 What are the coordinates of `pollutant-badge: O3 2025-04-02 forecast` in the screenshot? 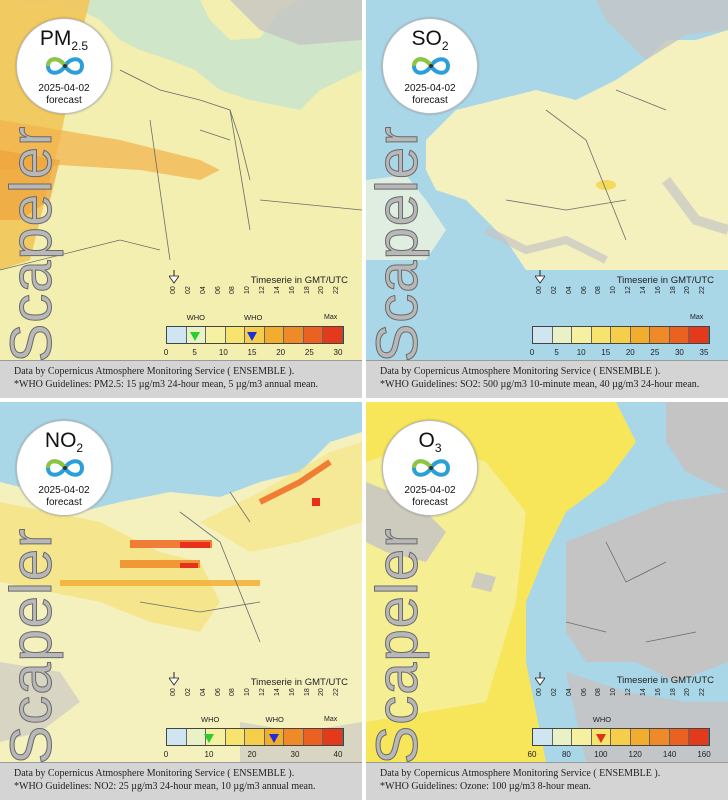 It's located at (430, 468).